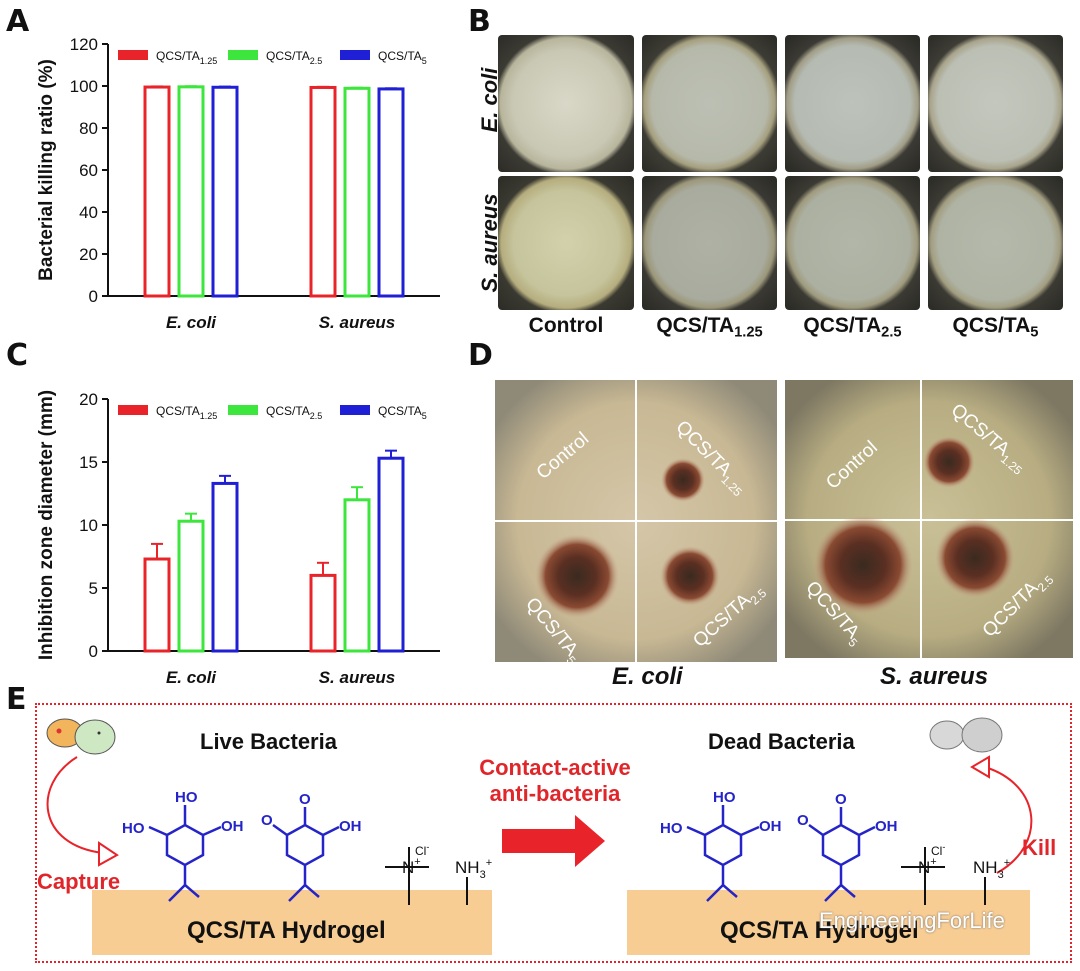 The width and height of the screenshot is (1080, 971). I want to click on a-legend-label: QCS/TA5, so click(402, 57).